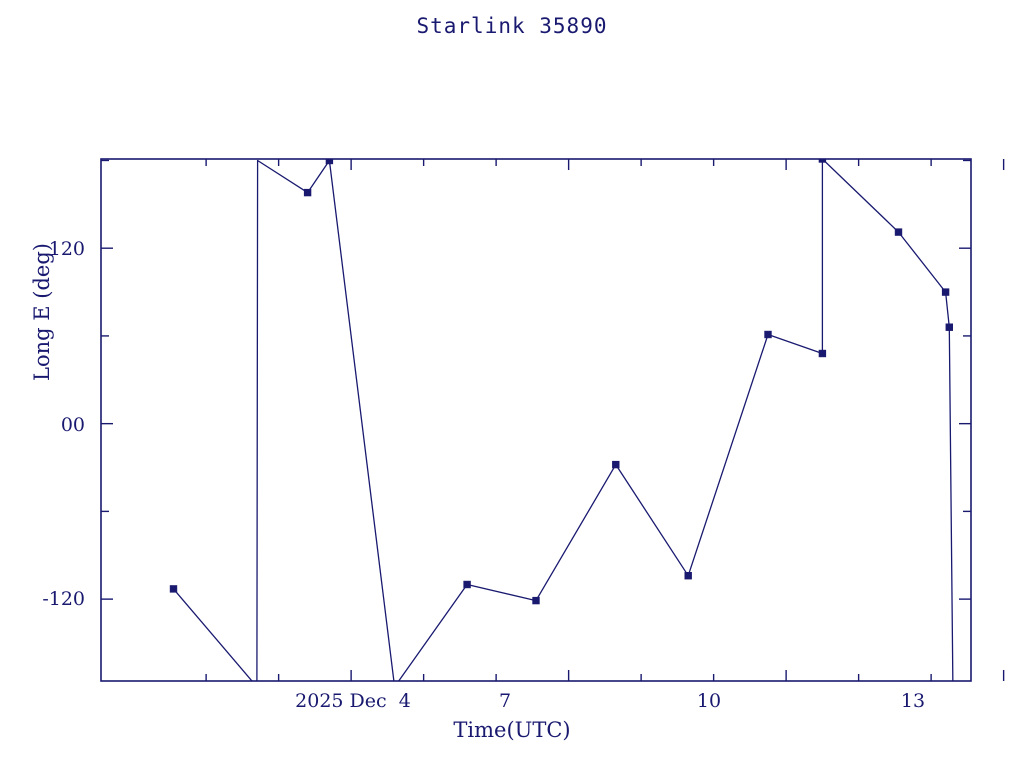 This screenshot has width=1024, height=768. I want to click on y-tick-label-minus-120: -120, so click(63, 599).